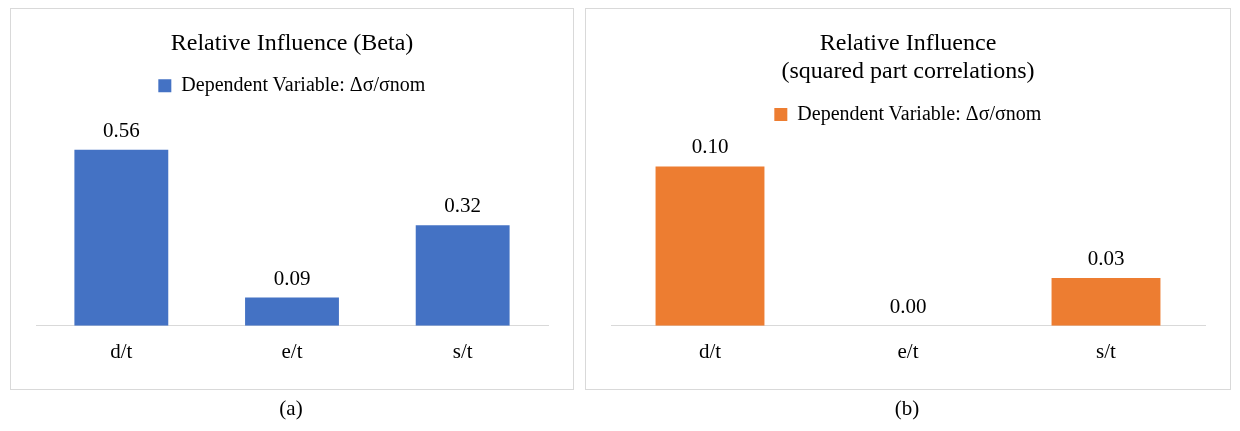  Describe the element at coordinates (463, 205) in the screenshot. I see `data-label: 0.32` at that location.